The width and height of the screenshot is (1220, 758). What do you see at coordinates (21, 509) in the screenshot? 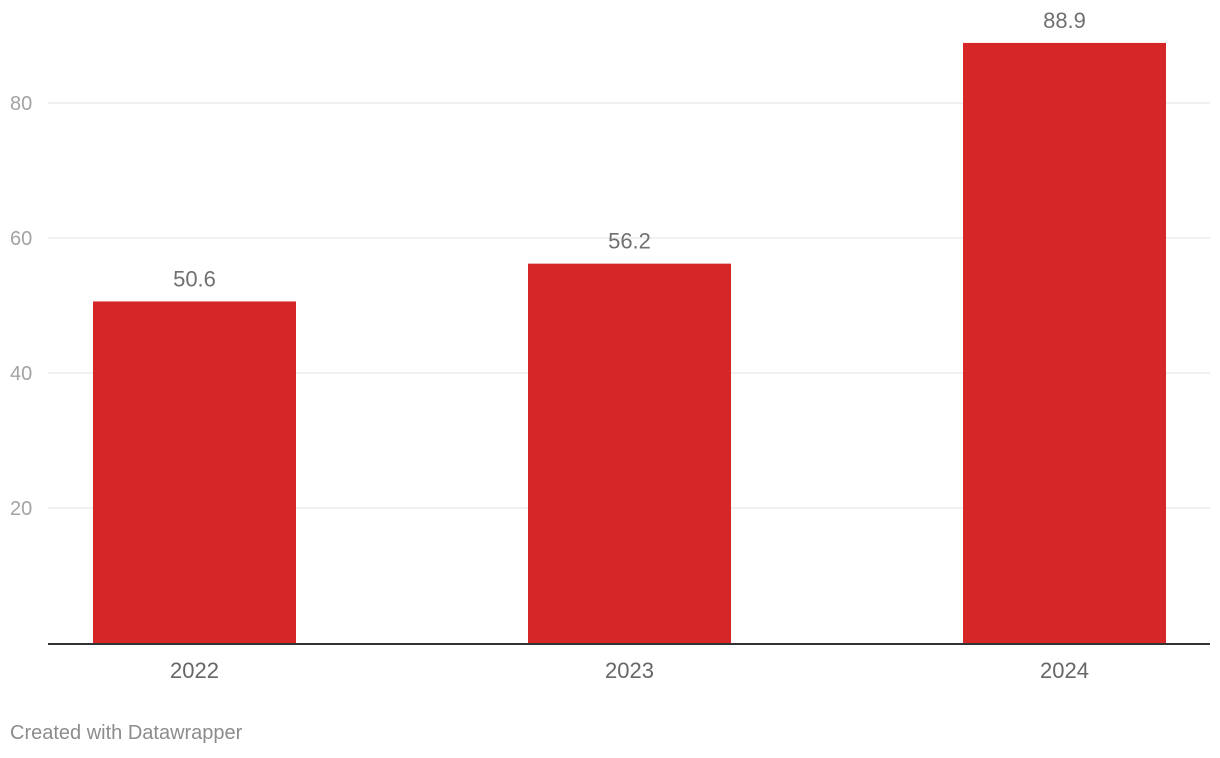
I see `y-tick-label-20: 20` at bounding box center [21, 509].